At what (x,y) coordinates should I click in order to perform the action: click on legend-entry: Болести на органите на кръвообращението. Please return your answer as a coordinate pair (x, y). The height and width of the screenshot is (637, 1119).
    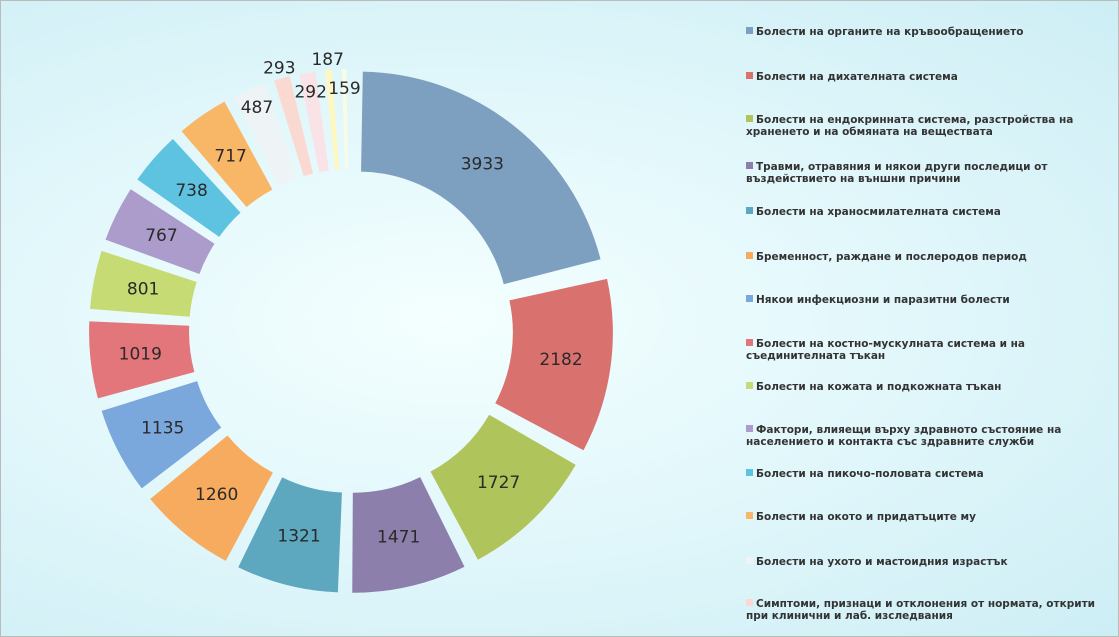
    Looking at the image, I should click on (928, 32).